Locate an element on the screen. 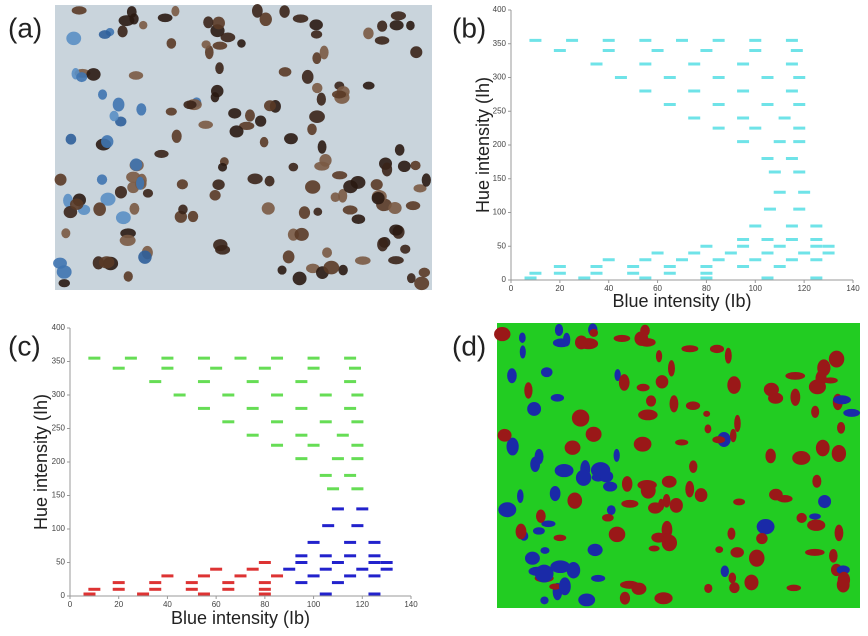  x-tick-label: 120 is located at coordinates (804, 288).